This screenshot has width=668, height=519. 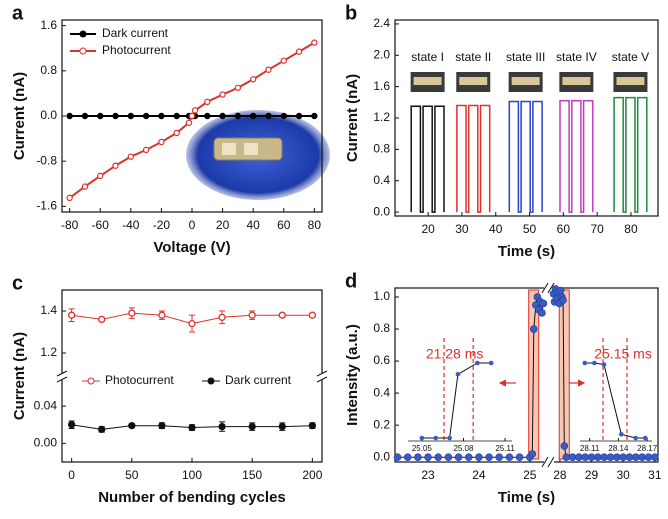 What do you see at coordinates (351, 13) in the screenshot?
I see `panel-letter: b` at bounding box center [351, 13].